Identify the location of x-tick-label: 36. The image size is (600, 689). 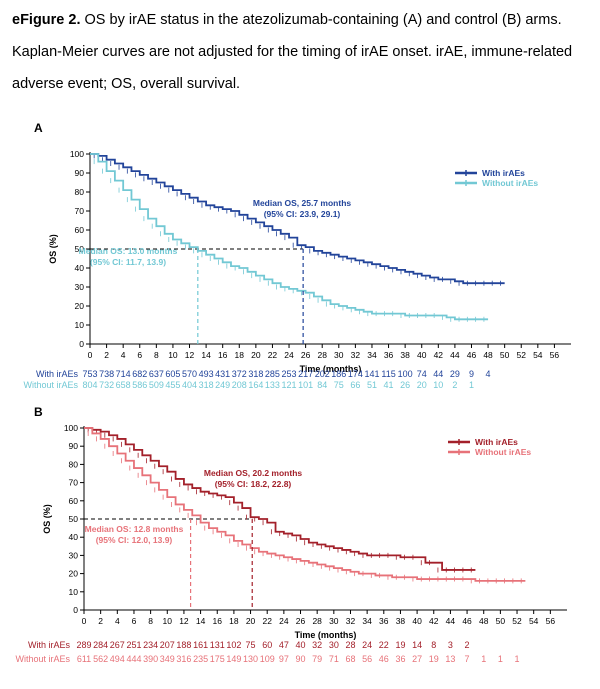
(389, 355).